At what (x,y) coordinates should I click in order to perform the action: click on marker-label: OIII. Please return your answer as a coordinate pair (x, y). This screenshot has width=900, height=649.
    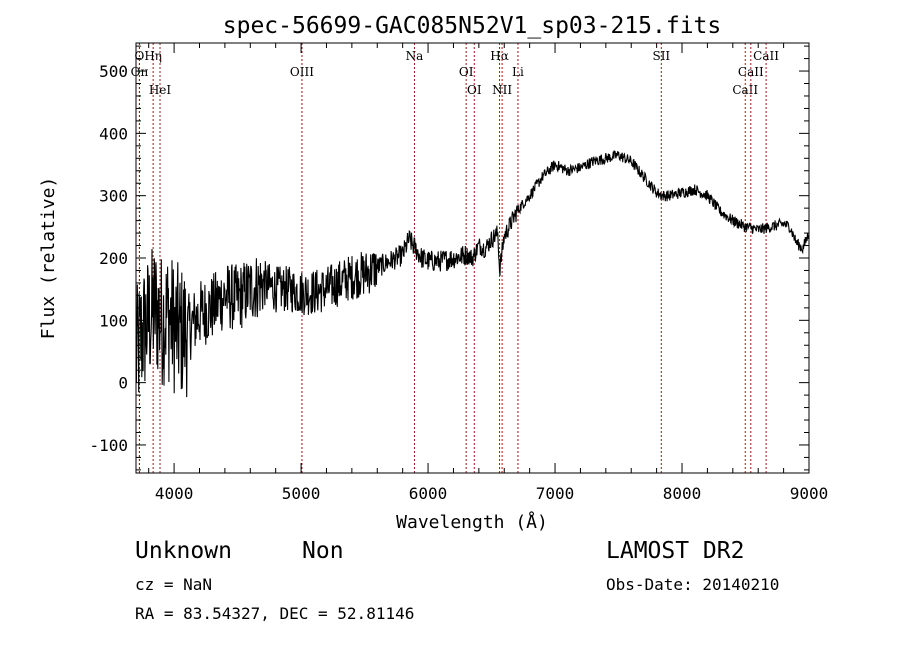
    Looking at the image, I should click on (302, 72).